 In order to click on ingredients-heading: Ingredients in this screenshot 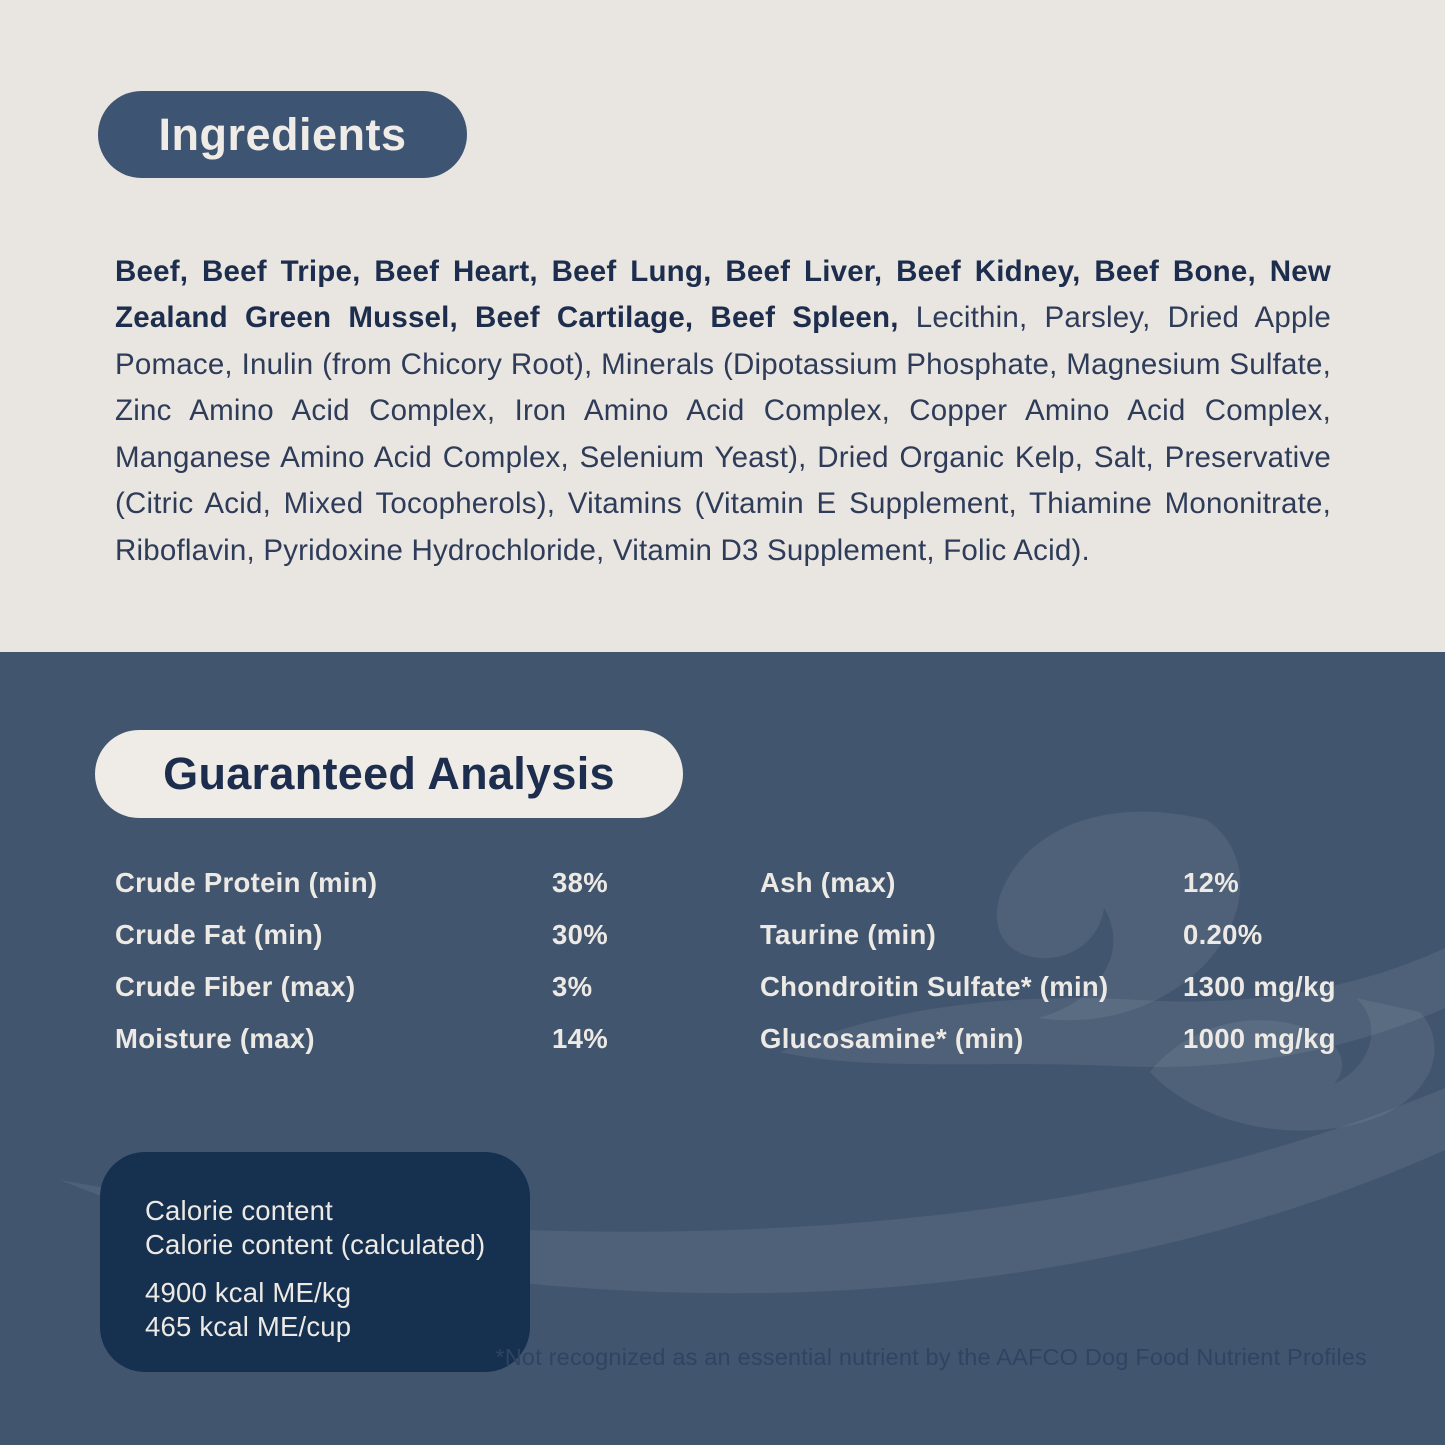, I will do `click(282, 134)`.